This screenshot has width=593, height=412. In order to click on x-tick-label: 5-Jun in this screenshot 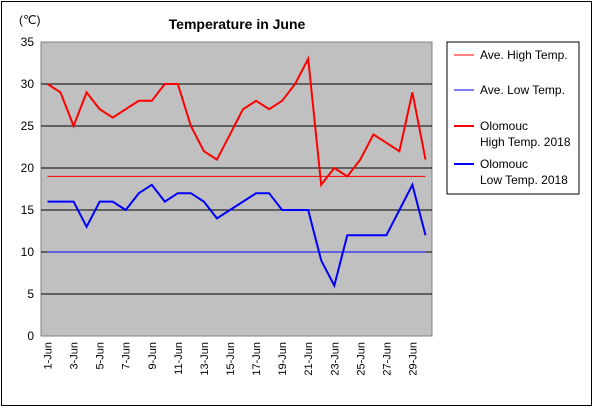, I will do `click(101, 356)`.